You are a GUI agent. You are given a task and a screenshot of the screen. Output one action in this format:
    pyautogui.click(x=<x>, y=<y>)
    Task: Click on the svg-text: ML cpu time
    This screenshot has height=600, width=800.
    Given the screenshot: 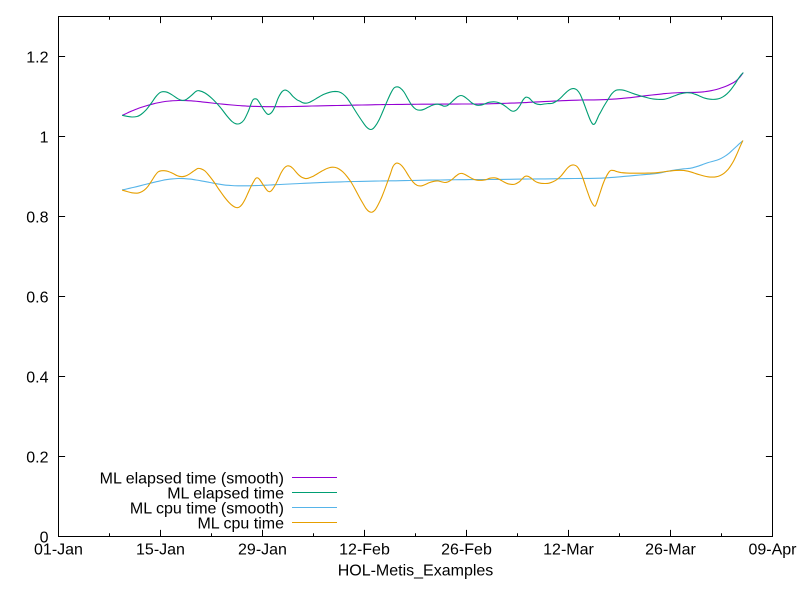 What is the action you would take?
    pyautogui.click(x=240, y=523)
    